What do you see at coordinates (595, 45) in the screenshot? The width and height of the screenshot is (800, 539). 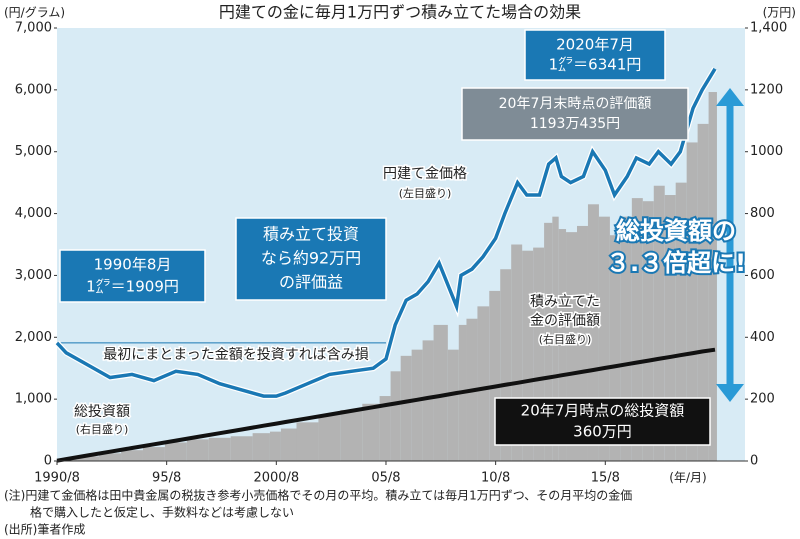 I see `annotation-text: 2020年7月` at bounding box center [595, 45].